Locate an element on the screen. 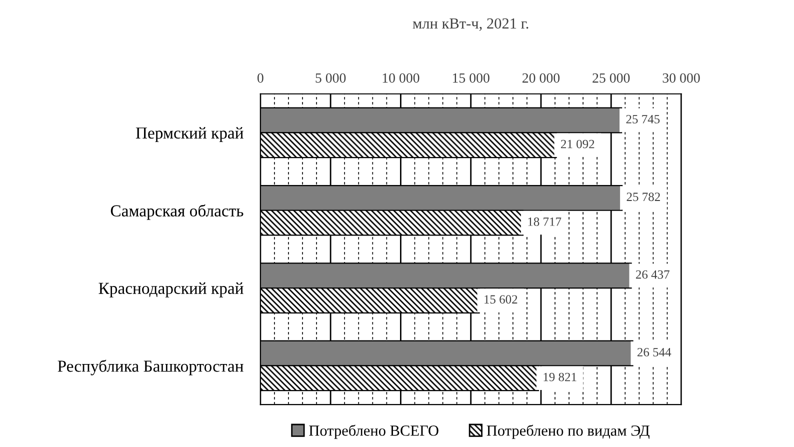 This screenshot has width=794, height=447. data-label: 15 602 is located at coordinates (501, 299).